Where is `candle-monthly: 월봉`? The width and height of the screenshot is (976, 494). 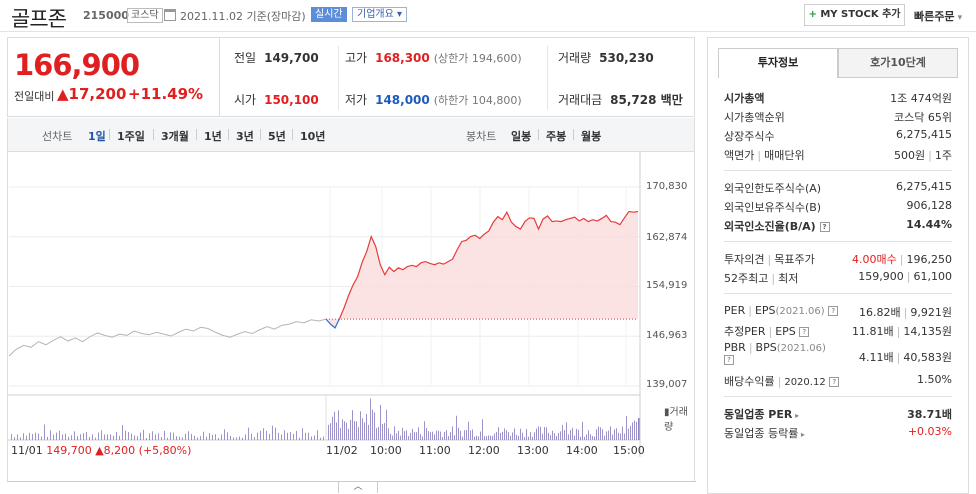 candle-monthly: 월봉 is located at coordinates (591, 136).